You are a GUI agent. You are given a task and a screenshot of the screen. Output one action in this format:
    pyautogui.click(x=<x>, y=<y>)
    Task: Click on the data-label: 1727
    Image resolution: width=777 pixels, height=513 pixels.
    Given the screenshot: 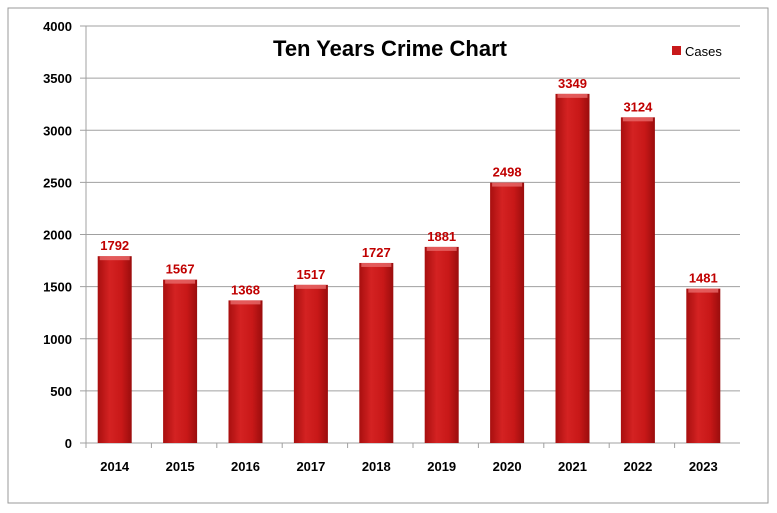 What is the action you would take?
    pyautogui.click(x=376, y=252)
    